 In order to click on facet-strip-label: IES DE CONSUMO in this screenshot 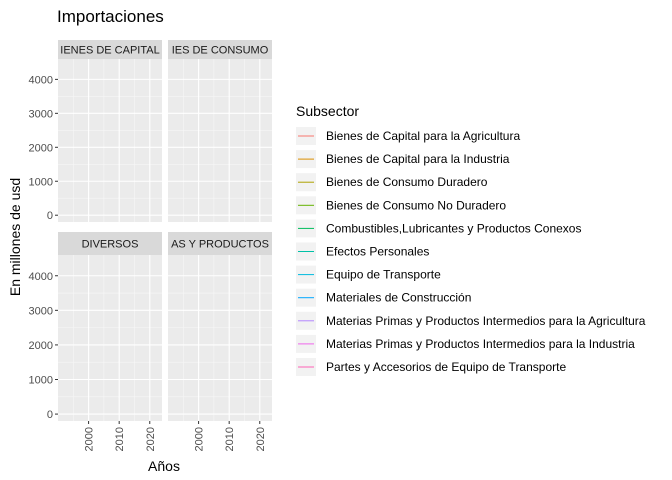, I will do `click(220, 51)`.